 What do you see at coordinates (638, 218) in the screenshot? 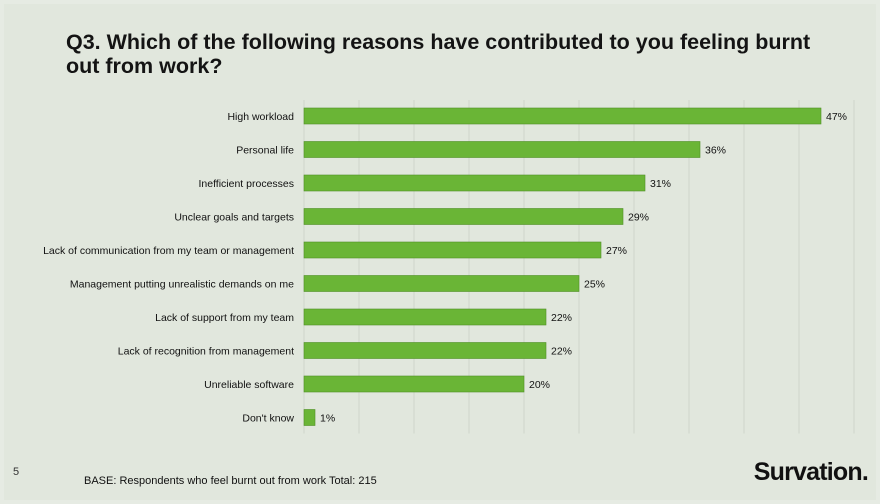
I see `value-label: 29%` at bounding box center [638, 218].